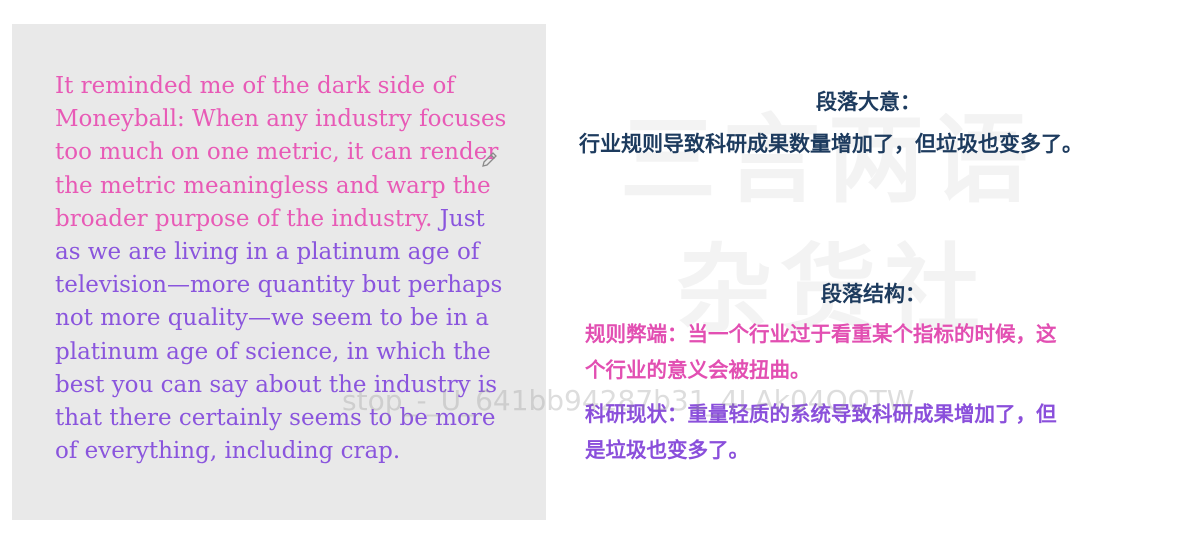 The image size is (1192, 534). Describe the element at coordinates (868, 102) in the screenshot. I see `summary-heading: 段落大意：` at that location.